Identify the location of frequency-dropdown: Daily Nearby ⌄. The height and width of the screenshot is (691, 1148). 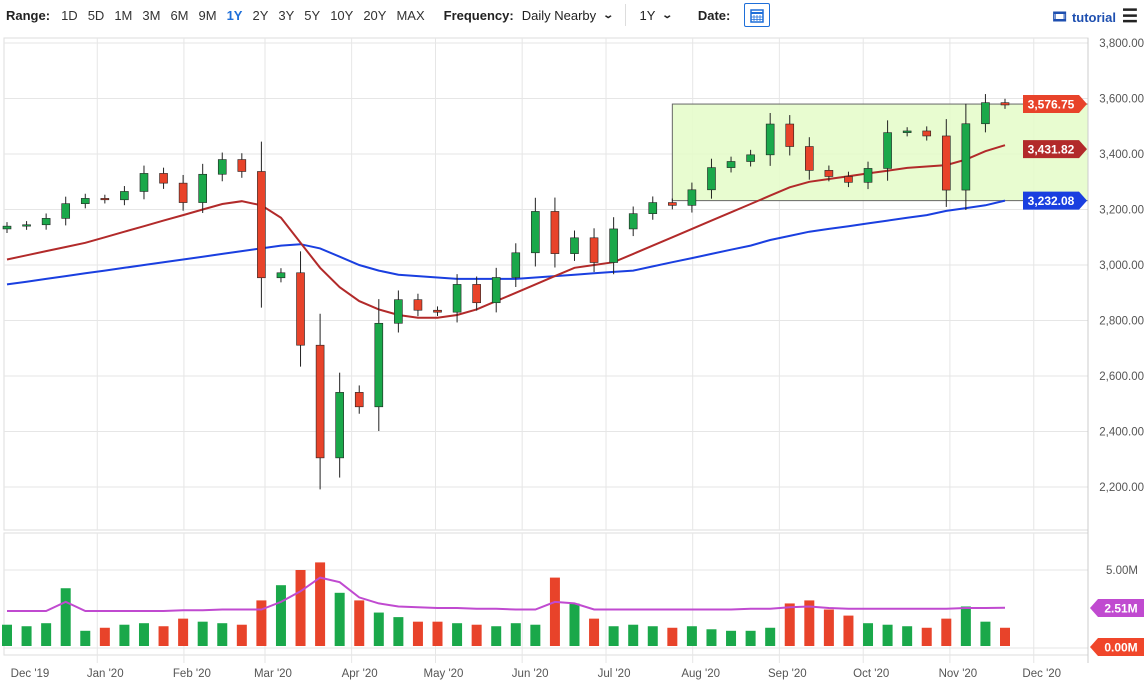
(568, 15).